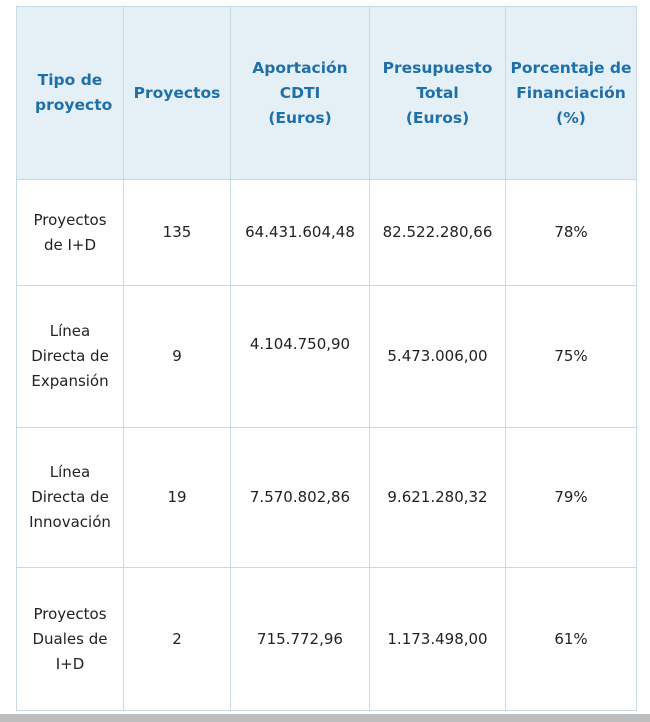 This screenshot has height=722, width=650. What do you see at coordinates (437, 93) in the screenshot?
I see `header-presupuesto-total: Presupuesto Total (Euros)` at bounding box center [437, 93].